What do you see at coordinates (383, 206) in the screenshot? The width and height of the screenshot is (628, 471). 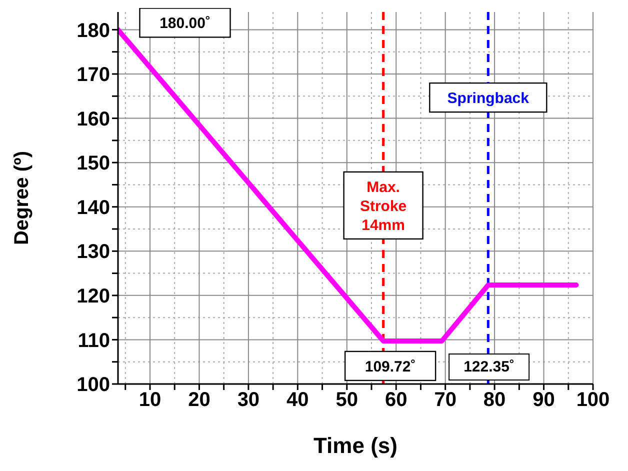 I see `ref-line-label: Max. Stroke 14mm` at bounding box center [383, 206].